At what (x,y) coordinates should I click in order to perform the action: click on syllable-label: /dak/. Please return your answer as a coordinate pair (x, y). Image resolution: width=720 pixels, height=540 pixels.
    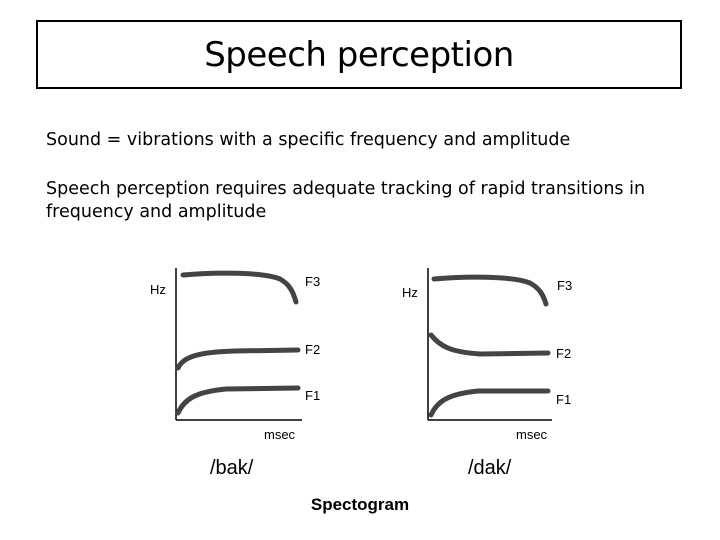
    Looking at the image, I should click on (490, 468).